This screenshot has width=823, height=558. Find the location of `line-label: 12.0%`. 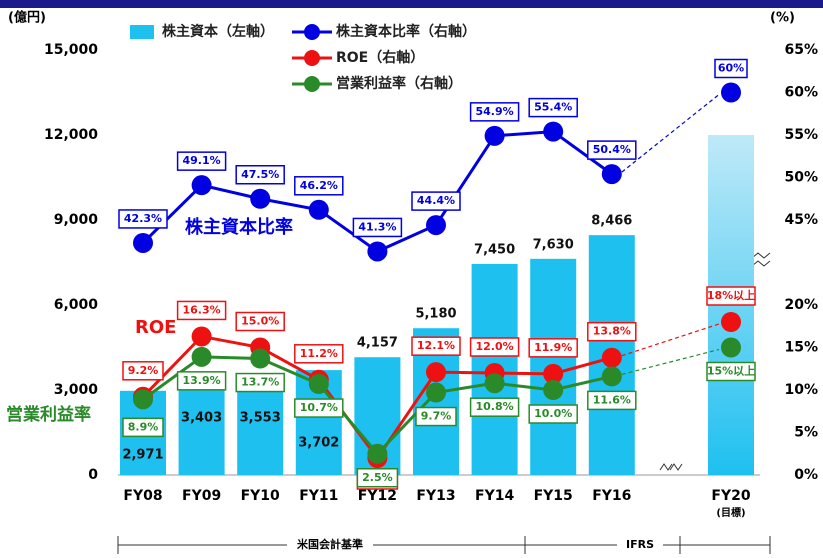

line-label: 12.0% is located at coordinates (495, 346).